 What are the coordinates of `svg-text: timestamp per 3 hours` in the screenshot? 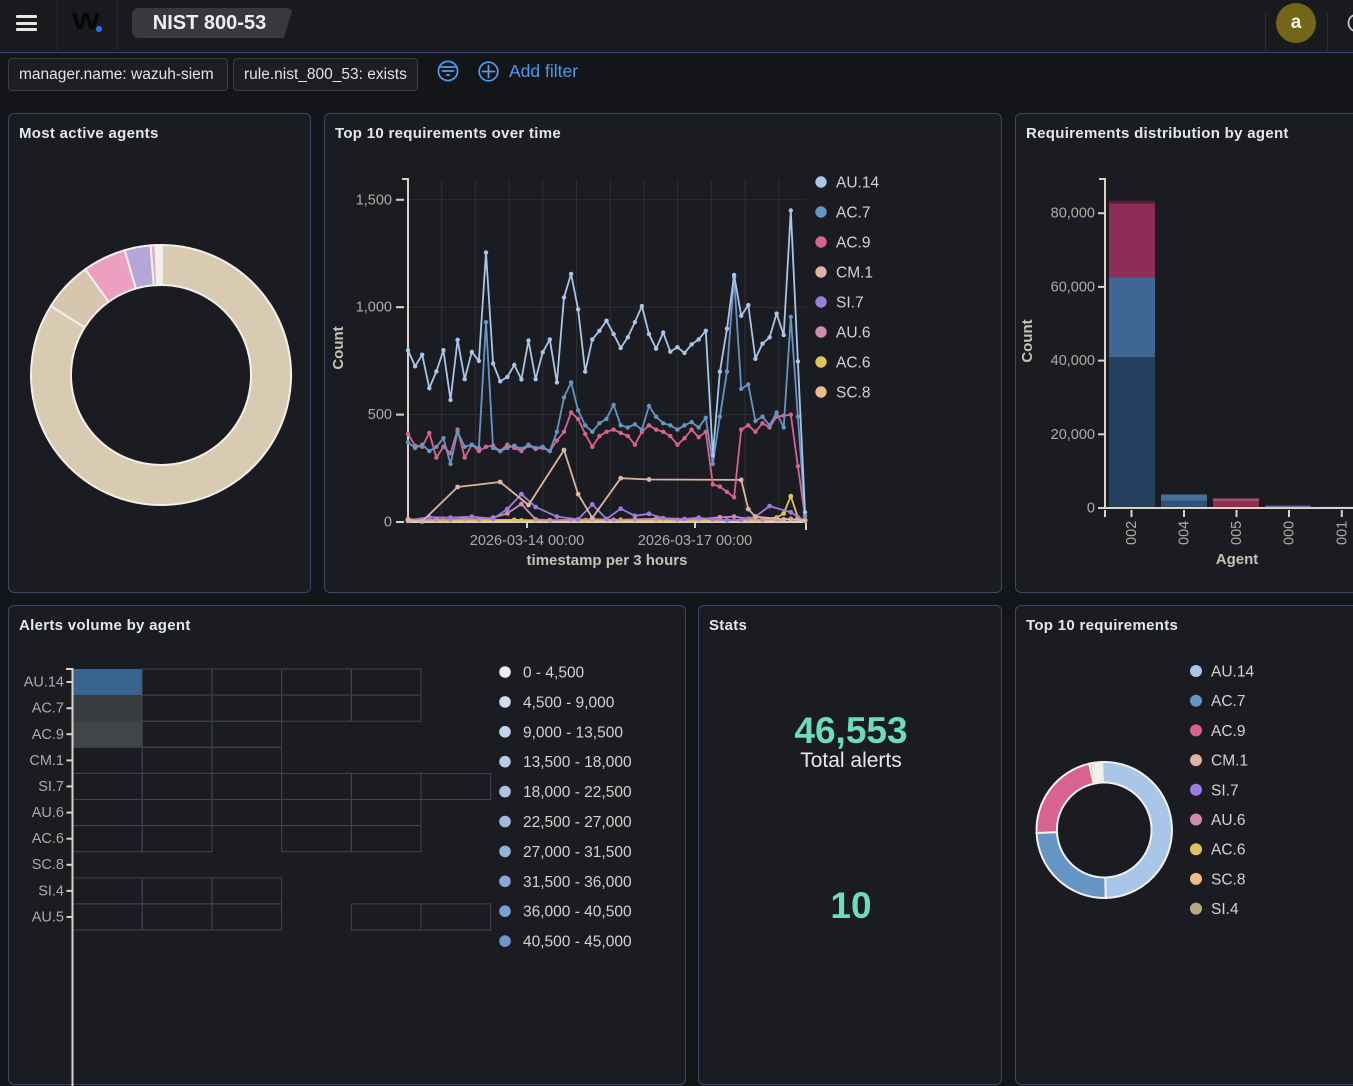 It's located at (607, 560).